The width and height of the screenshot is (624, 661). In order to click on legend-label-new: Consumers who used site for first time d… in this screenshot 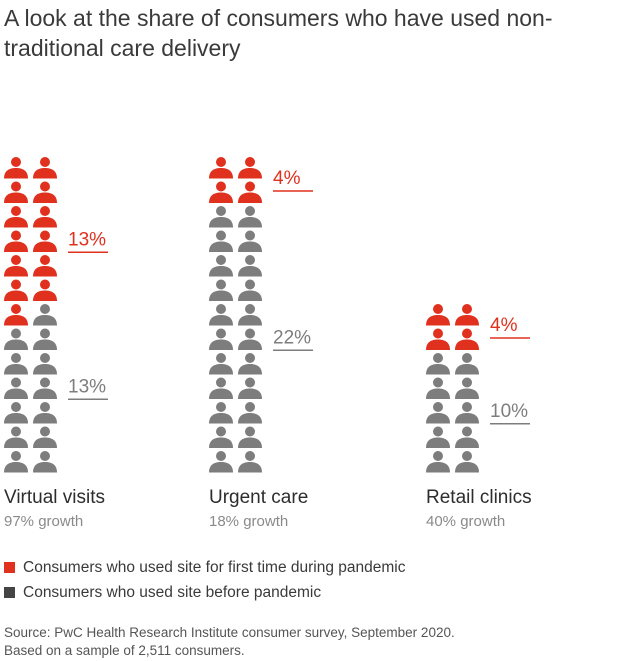, I will do `click(214, 567)`.